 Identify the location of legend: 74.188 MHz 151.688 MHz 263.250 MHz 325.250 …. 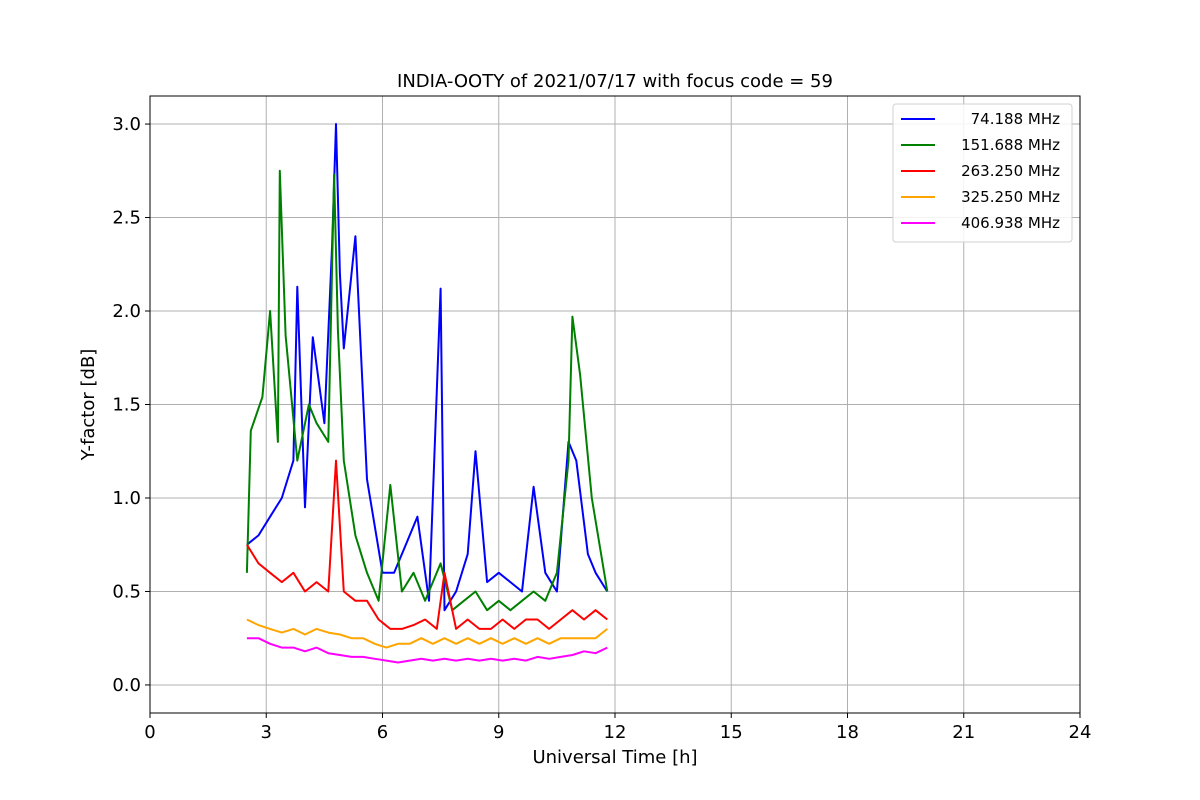
(982, 173).